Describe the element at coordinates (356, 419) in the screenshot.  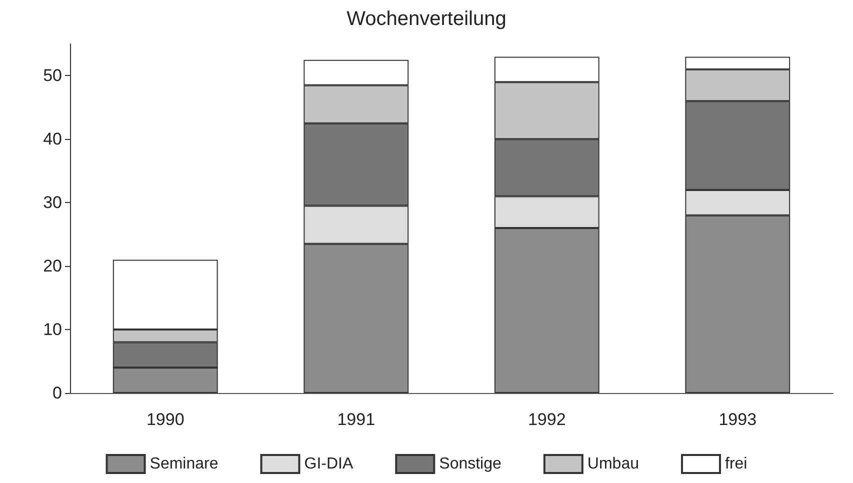
I see `x-tick-label: 1991` at that location.